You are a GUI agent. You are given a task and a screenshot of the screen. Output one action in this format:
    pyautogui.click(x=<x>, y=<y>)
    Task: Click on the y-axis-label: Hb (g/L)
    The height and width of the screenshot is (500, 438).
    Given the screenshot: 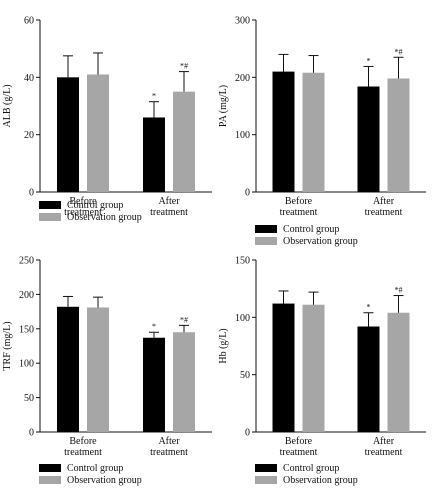 What is the action you would take?
    pyautogui.click(x=223, y=345)
    